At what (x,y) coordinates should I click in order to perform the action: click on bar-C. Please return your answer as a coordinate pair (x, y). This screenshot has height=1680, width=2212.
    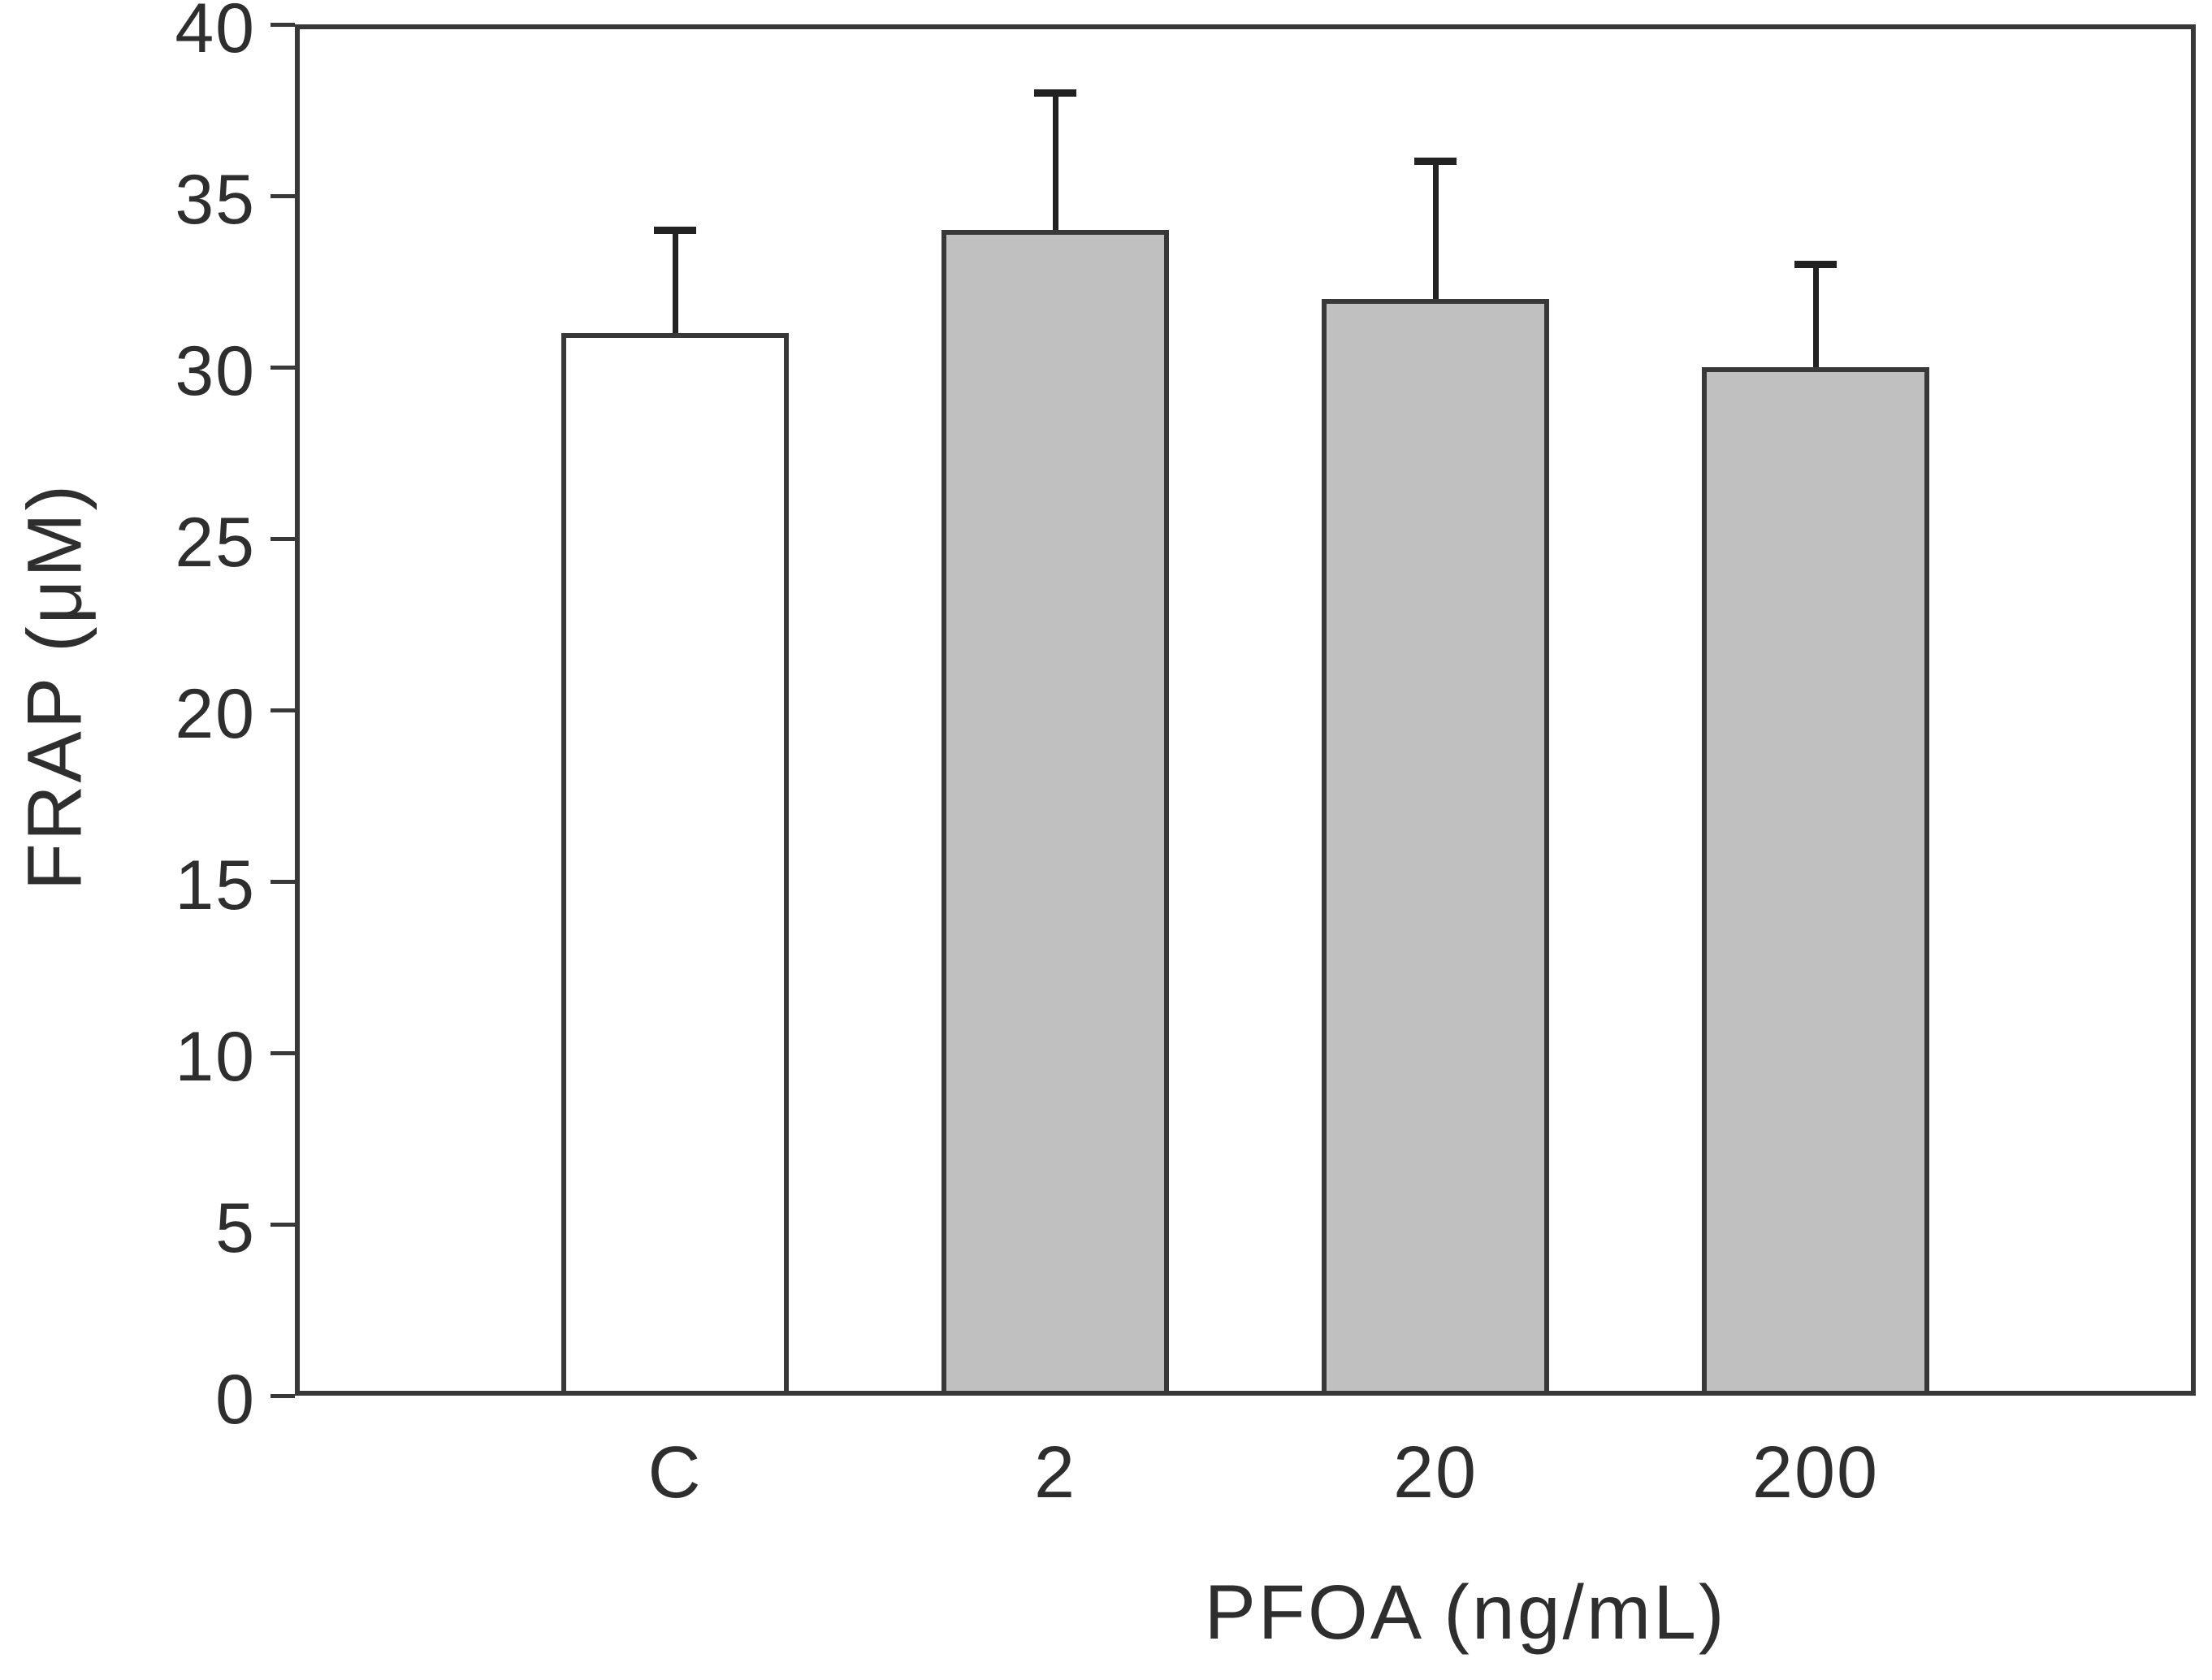
    Looking at the image, I should click on (675, 864).